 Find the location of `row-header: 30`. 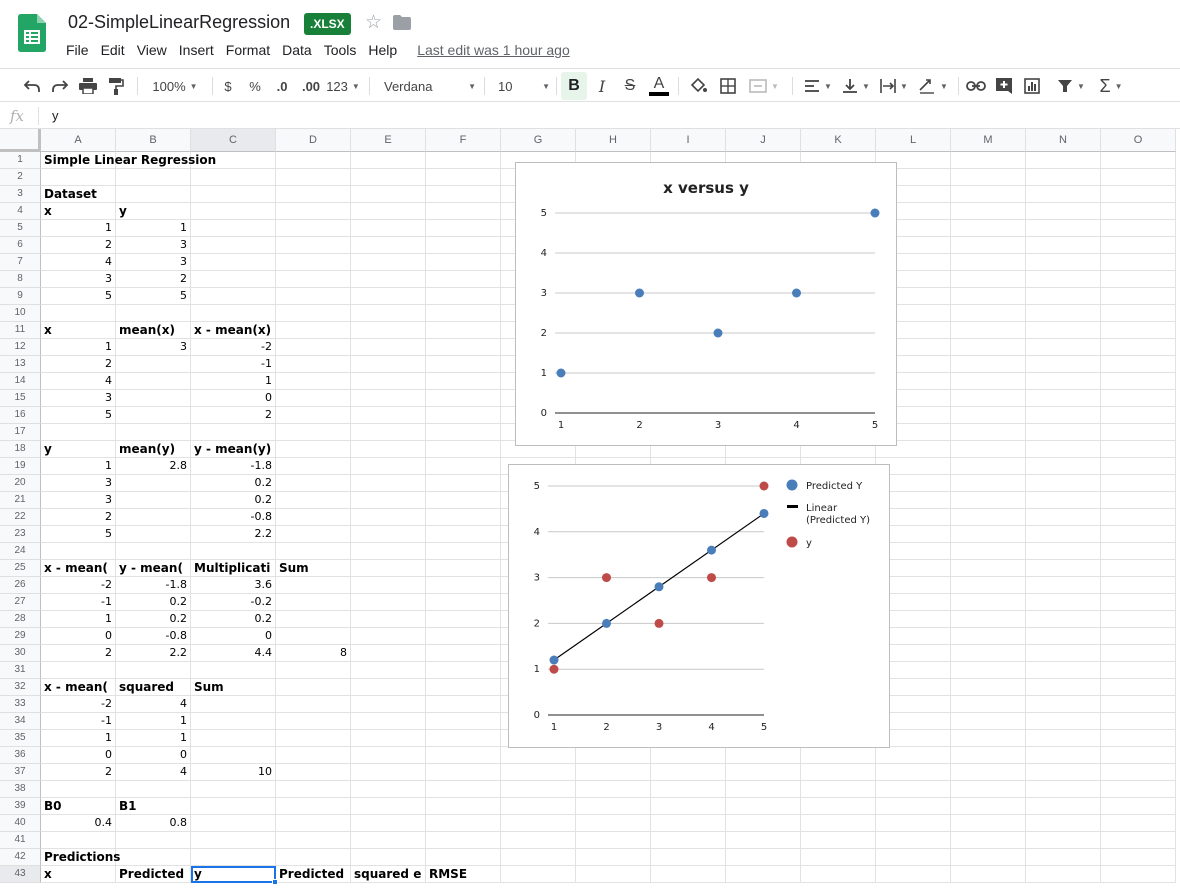

row-header: 30 is located at coordinates (20, 653).